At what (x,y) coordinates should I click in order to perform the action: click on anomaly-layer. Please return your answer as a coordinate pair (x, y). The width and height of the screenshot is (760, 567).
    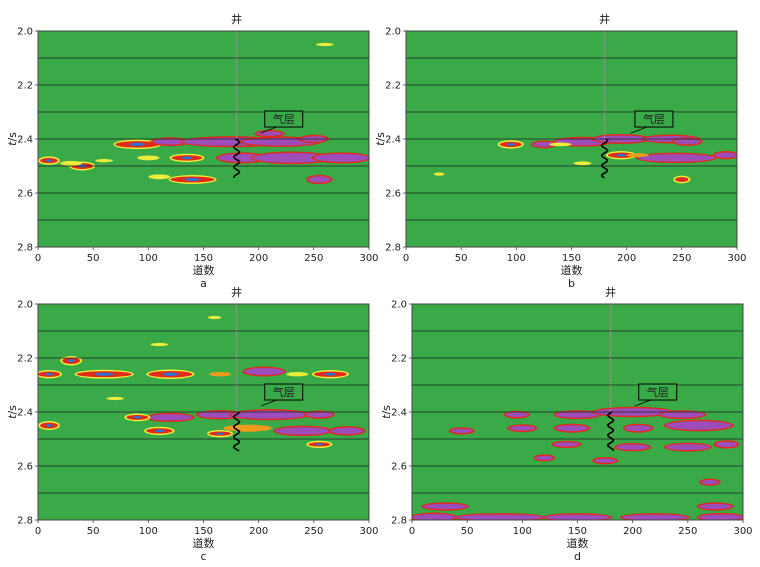
    Looking at the image, I should click on (203, 113).